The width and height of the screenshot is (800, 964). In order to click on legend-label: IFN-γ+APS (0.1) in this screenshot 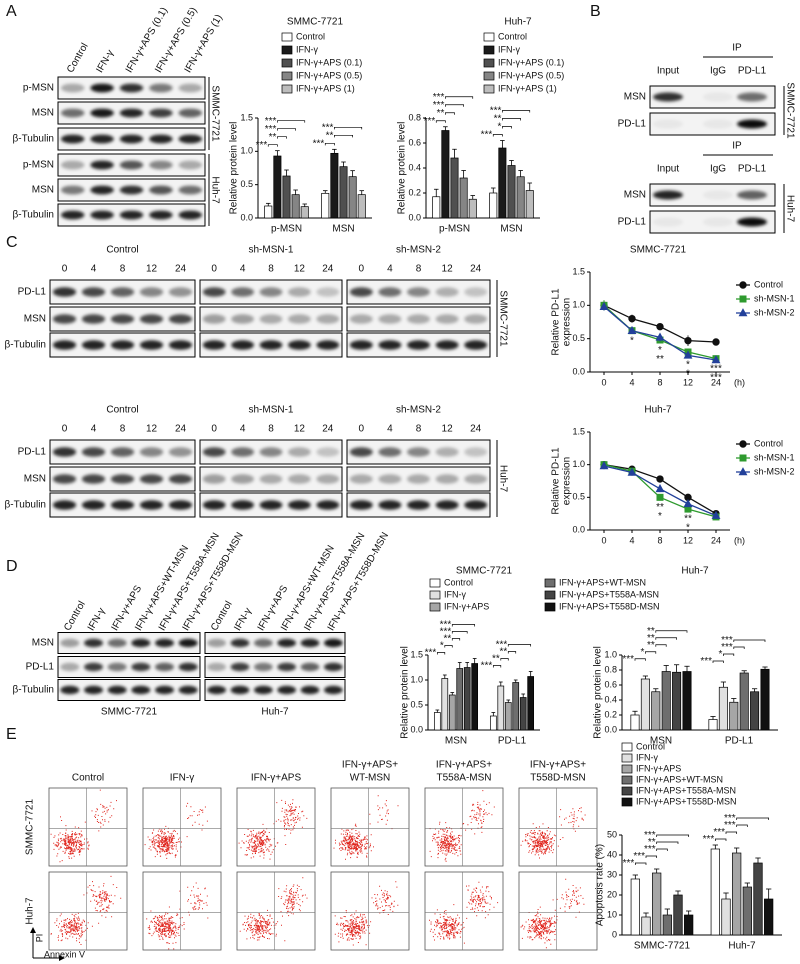, I will do `click(329, 62)`.